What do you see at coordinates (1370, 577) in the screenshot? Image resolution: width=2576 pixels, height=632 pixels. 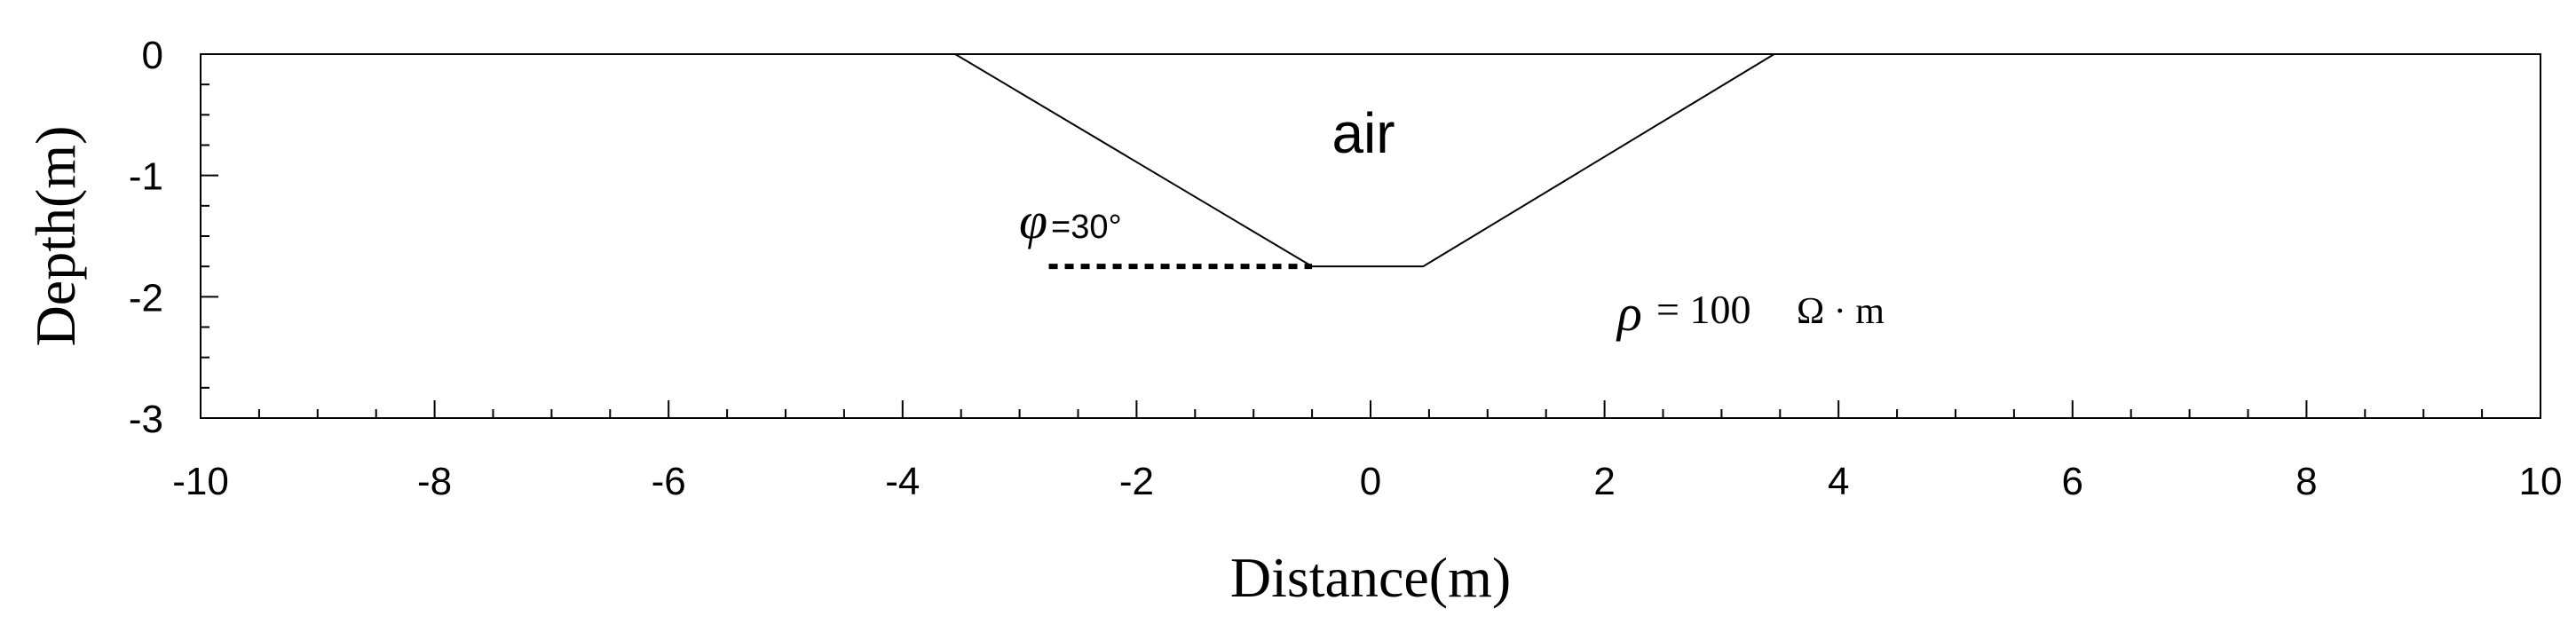 I see `x-axis-title: Distance(m)` at bounding box center [1370, 577].